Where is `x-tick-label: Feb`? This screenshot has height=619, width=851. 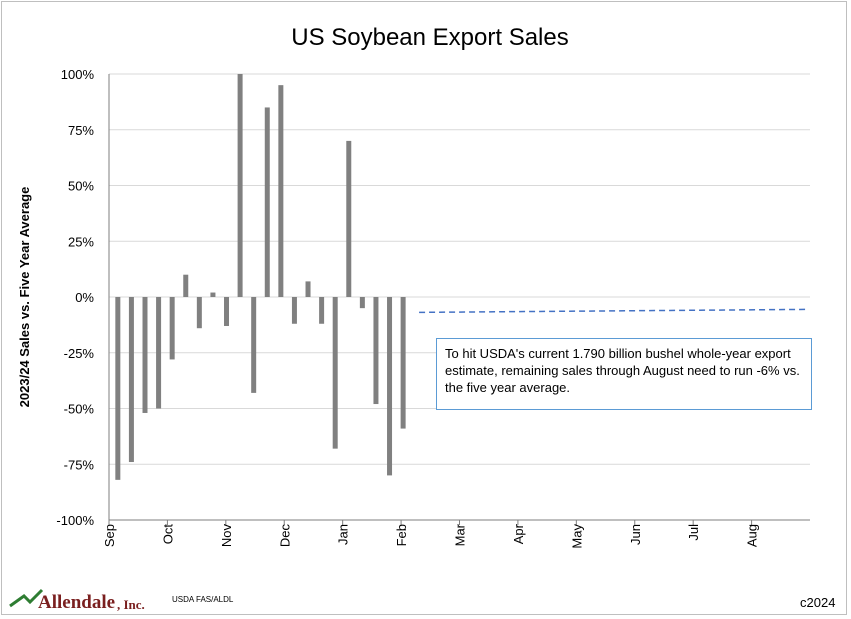
x-tick-label: Feb is located at coordinates (401, 535).